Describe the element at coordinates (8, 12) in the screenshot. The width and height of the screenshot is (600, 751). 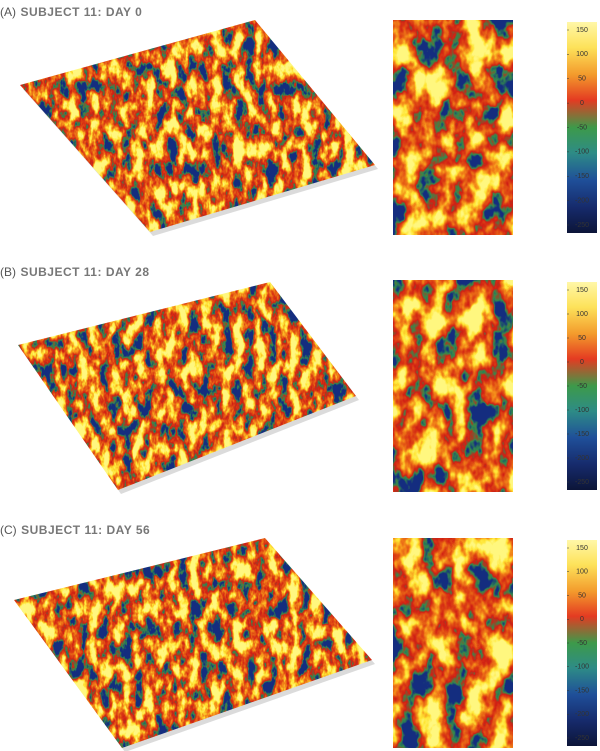
I see `panel-label: (A)` at that location.